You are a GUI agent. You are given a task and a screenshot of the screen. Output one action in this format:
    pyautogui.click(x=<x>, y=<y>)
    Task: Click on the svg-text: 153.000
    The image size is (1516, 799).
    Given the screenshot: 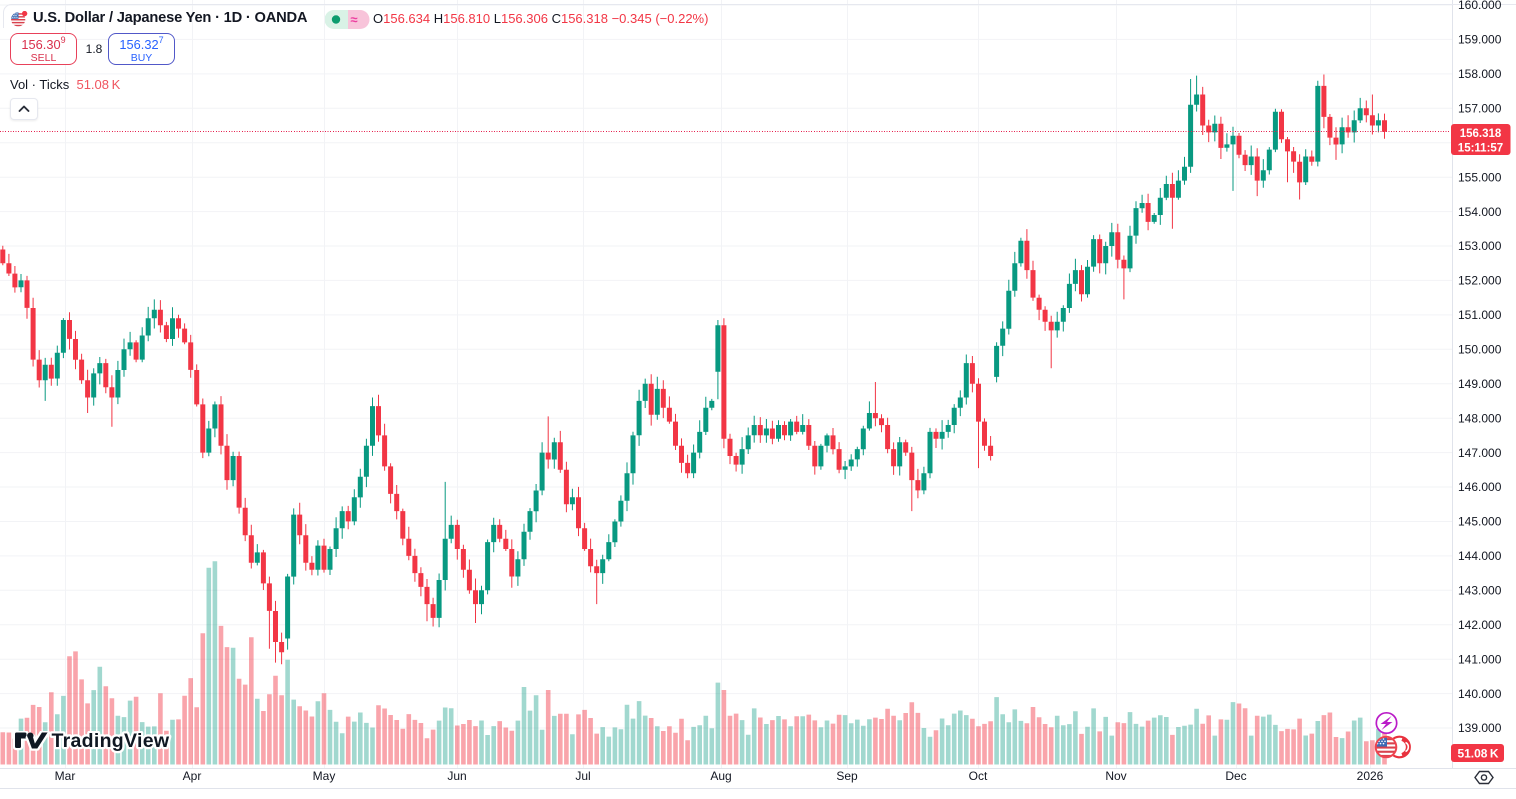 What is the action you would take?
    pyautogui.click(x=1480, y=246)
    